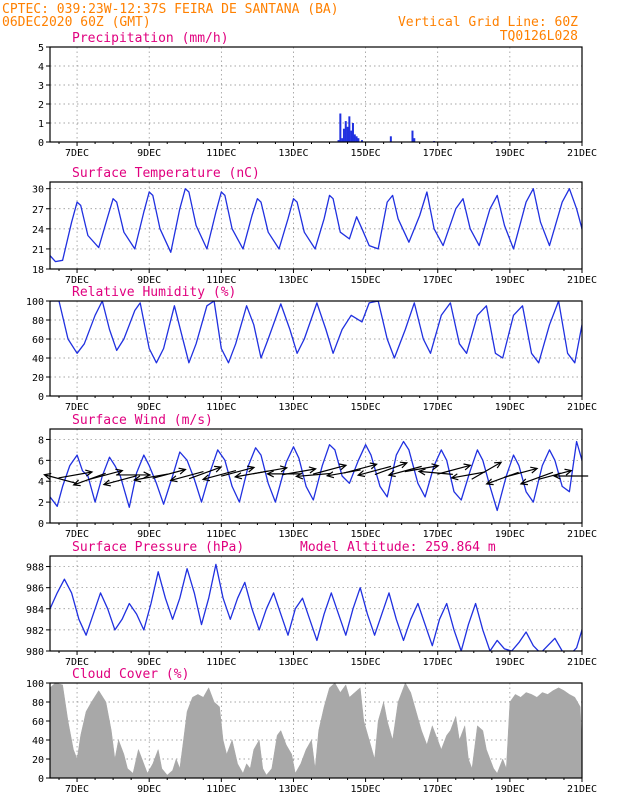 The image size is (618, 800). Describe the element at coordinates (41, 440) in the screenshot. I see `y-tick-label: 8` at that location.